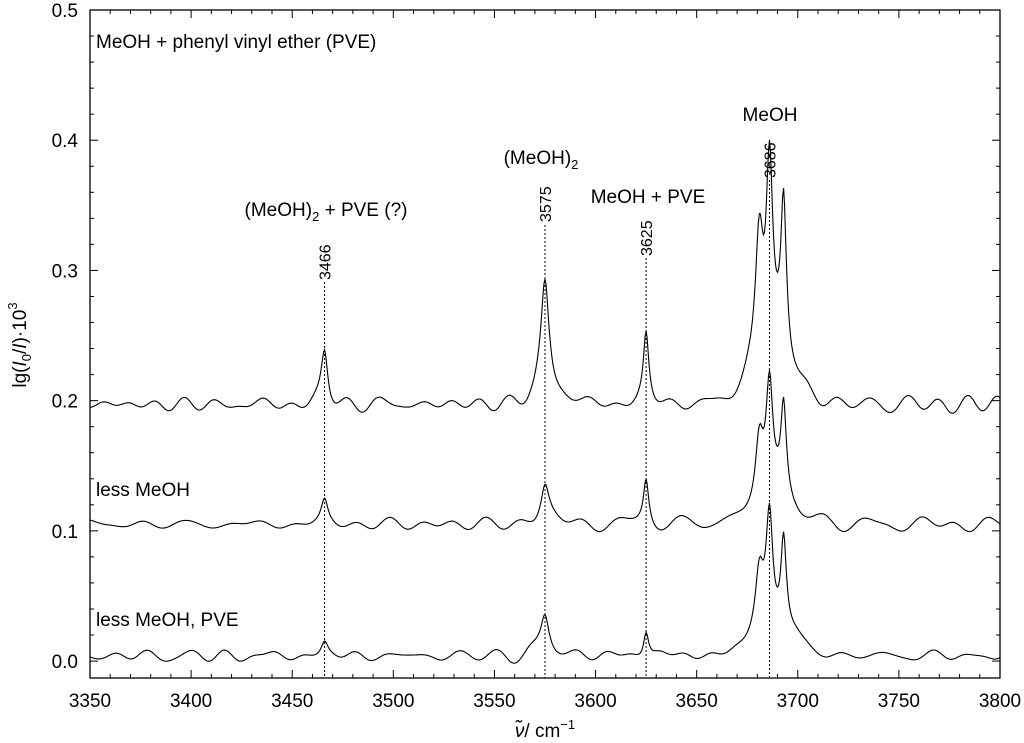 The width and height of the screenshot is (1024, 743). Describe the element at coordinates (541, 160) in the screenshot. I see `peak-species-label: (MeOH)2` at that location.